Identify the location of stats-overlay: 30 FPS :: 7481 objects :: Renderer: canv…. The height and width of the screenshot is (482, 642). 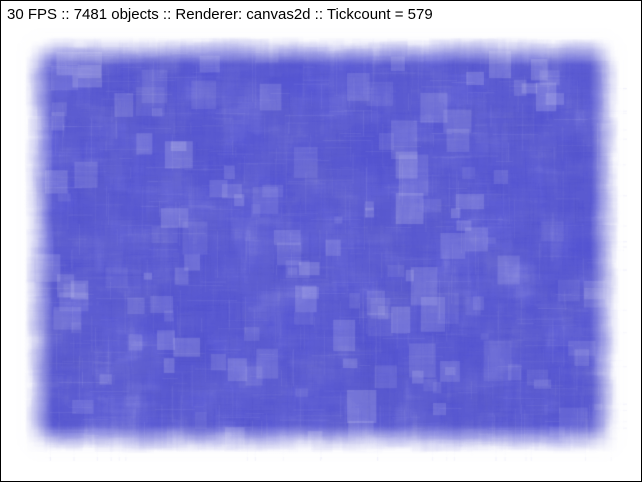
(220, 14).